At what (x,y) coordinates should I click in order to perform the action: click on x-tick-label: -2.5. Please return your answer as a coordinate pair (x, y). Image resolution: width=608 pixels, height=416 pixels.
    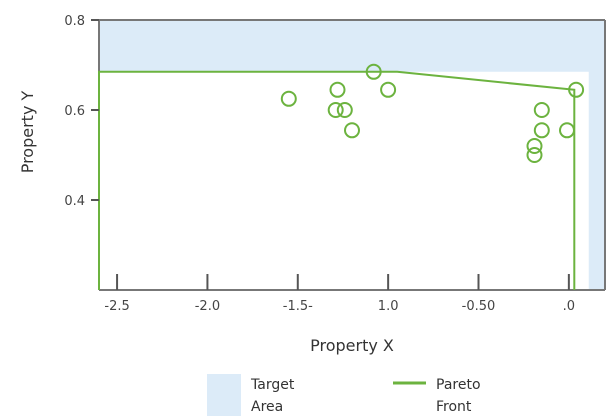
    Looking at the image, I should click on (116, 306).